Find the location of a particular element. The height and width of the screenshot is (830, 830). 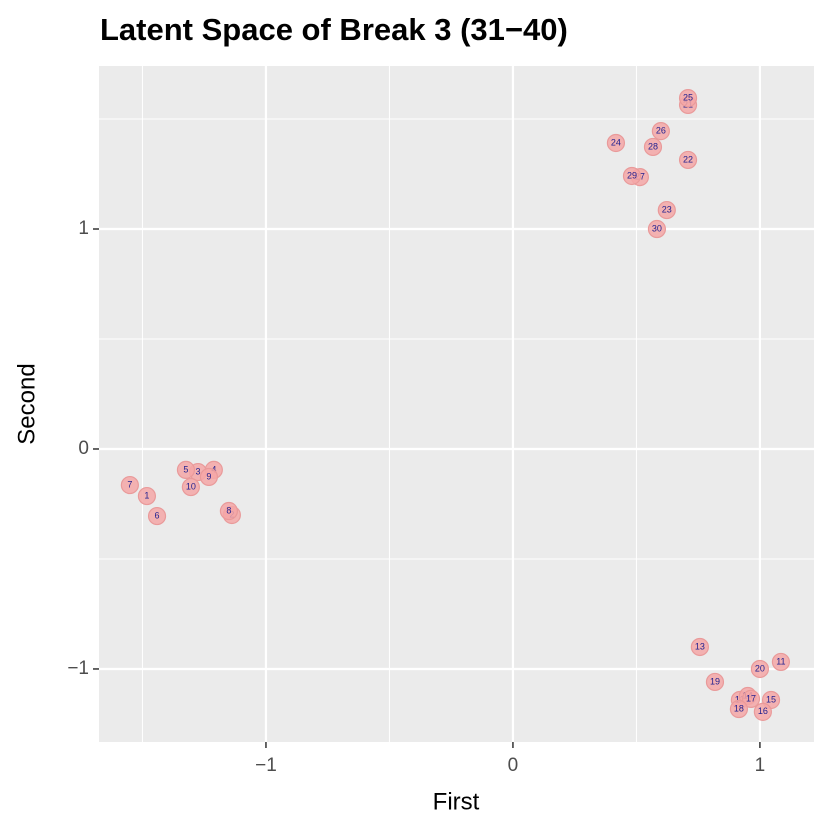

point-label: 20 is located at coordinates (760, 668).